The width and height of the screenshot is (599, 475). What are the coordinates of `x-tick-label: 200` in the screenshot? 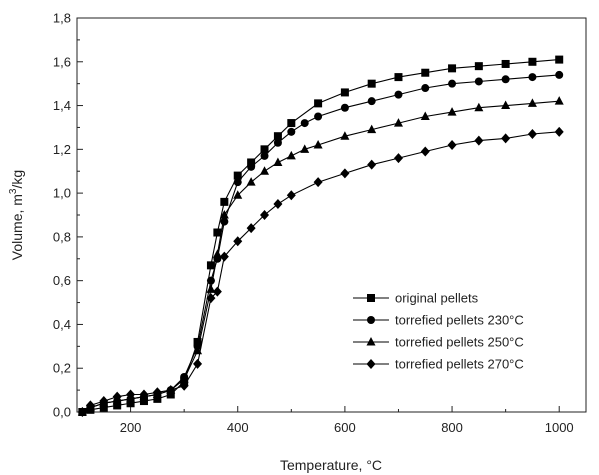 It's located at (131, 427).